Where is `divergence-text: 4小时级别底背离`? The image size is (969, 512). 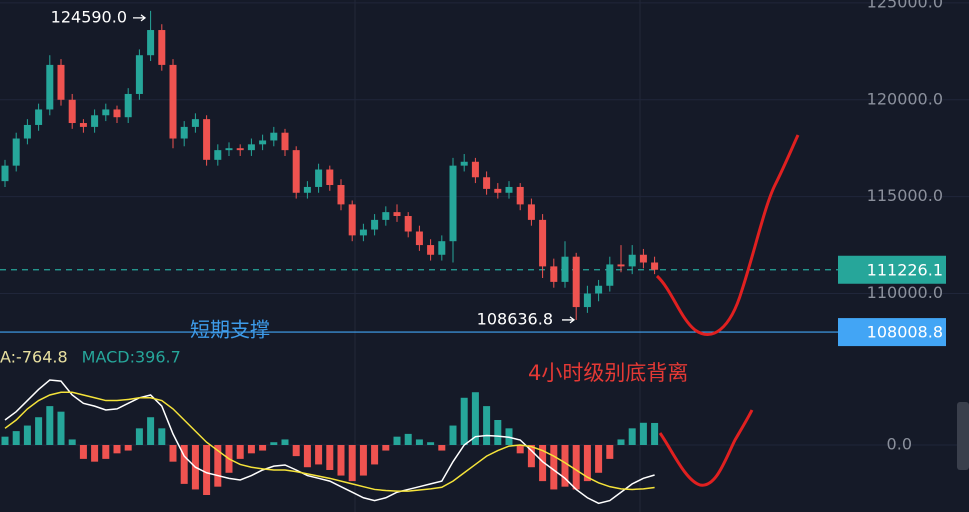
divergence-text: 4小时级别底背离 is located at coordinates (608, 373).